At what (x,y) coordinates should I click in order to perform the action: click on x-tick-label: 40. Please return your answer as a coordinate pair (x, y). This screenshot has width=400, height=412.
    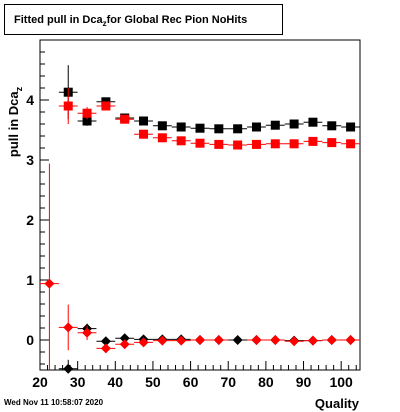
    Looking at the image, I should click on (116, 382).